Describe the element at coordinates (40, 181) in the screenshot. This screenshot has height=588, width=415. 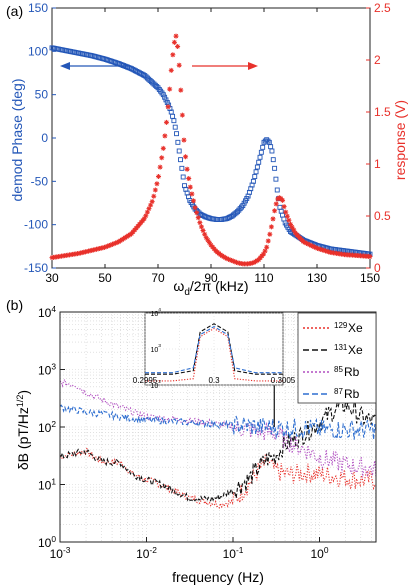
I see `left-tick-label: -50` at that location.